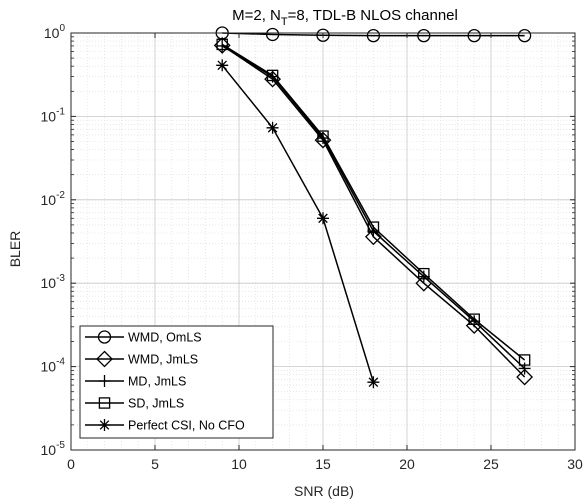 The height and width of the screenshot is (502, 587). Describe the element at coordinates (71, 464) in the screenshot. I see `x-tick-label: 0` at that location.